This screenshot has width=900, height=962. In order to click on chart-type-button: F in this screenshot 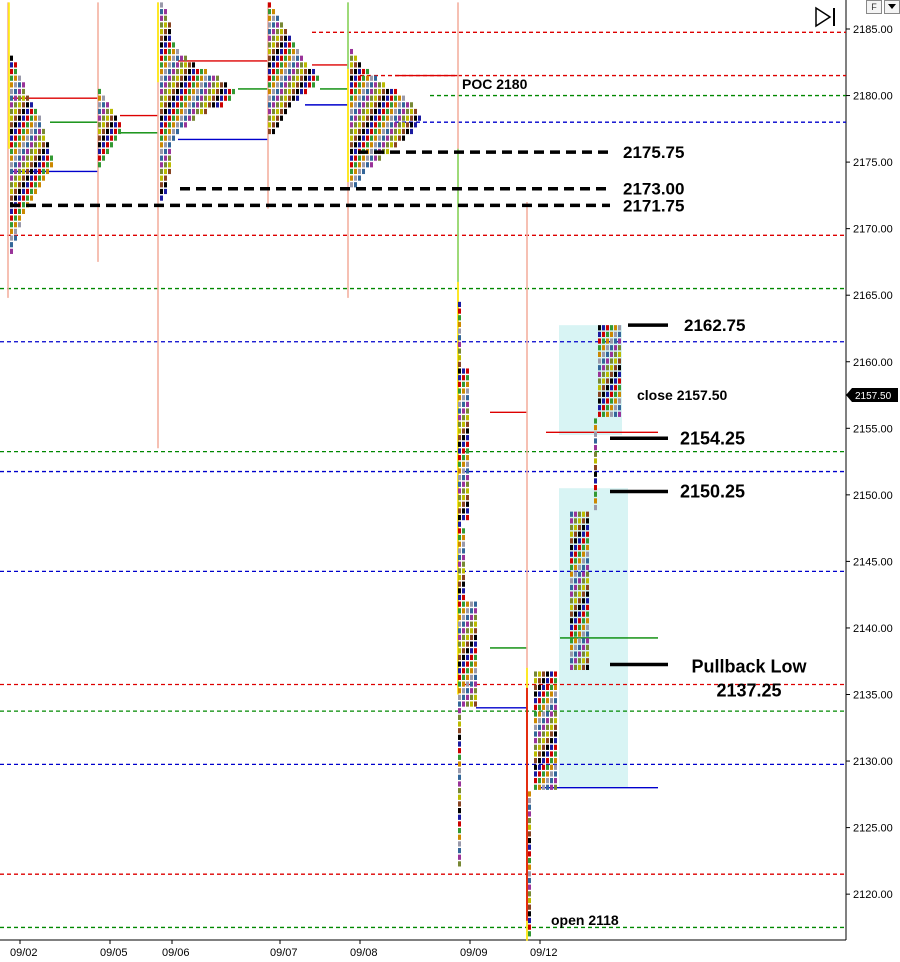, I will do `click(874, 7)`.